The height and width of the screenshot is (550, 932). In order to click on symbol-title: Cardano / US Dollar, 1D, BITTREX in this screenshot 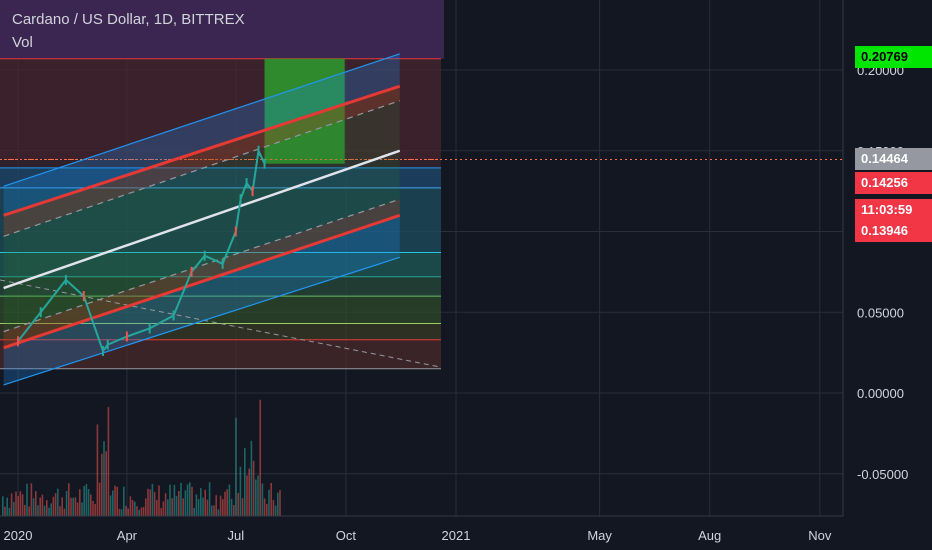, I will do `click(128, 19)`.